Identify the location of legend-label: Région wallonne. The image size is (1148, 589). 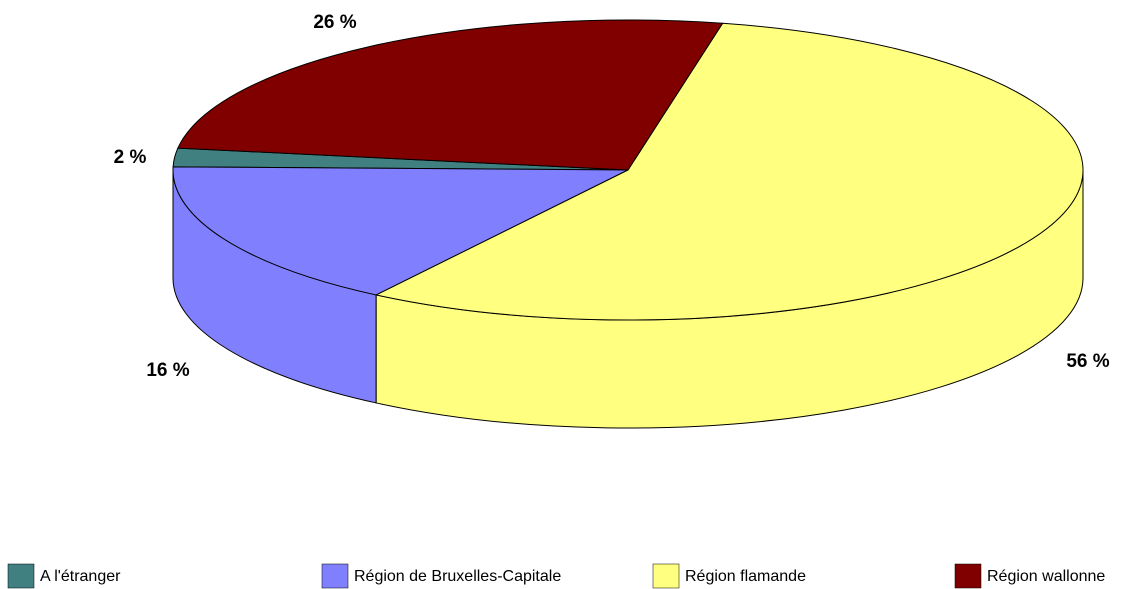
(1046, 576).